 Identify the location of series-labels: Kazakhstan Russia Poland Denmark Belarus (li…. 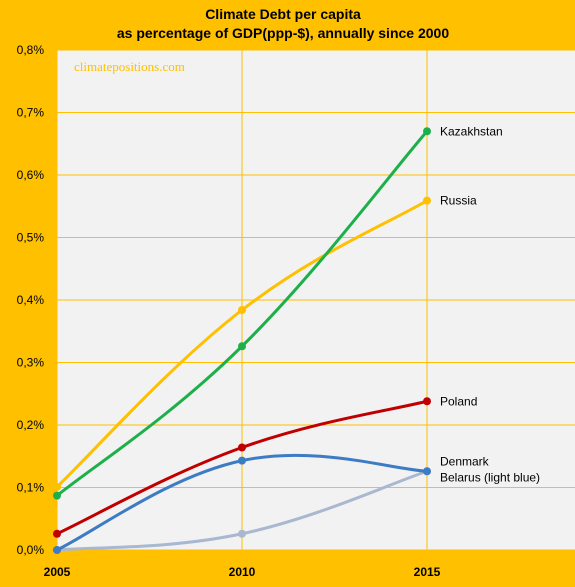
(490, 304).